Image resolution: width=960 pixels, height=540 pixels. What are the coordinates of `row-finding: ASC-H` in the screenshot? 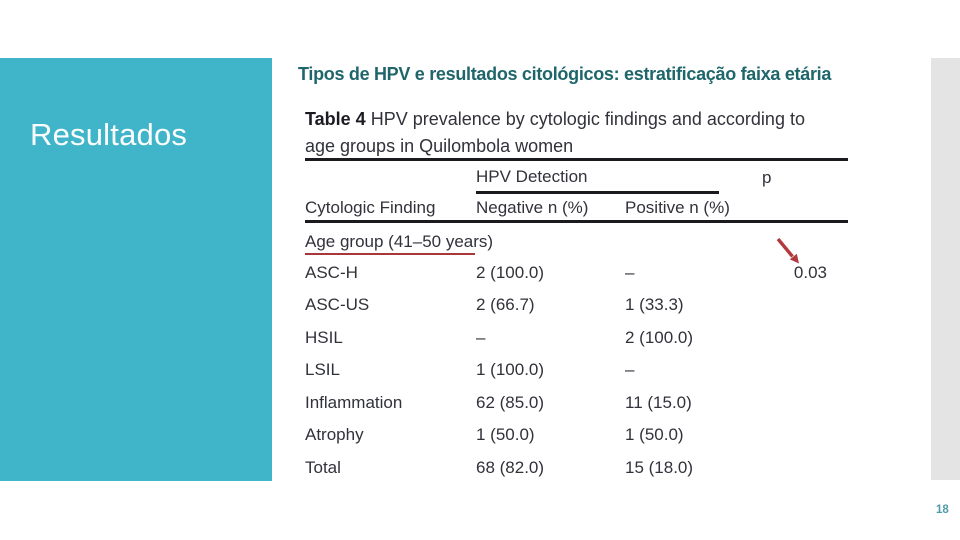 It's located at (331, 272).